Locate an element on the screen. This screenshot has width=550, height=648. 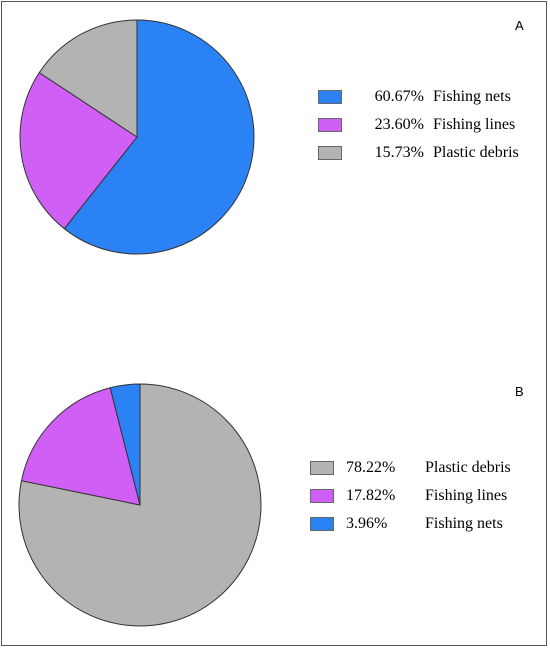
legend-percent: 3.96% is located at coordinates (367, 523).